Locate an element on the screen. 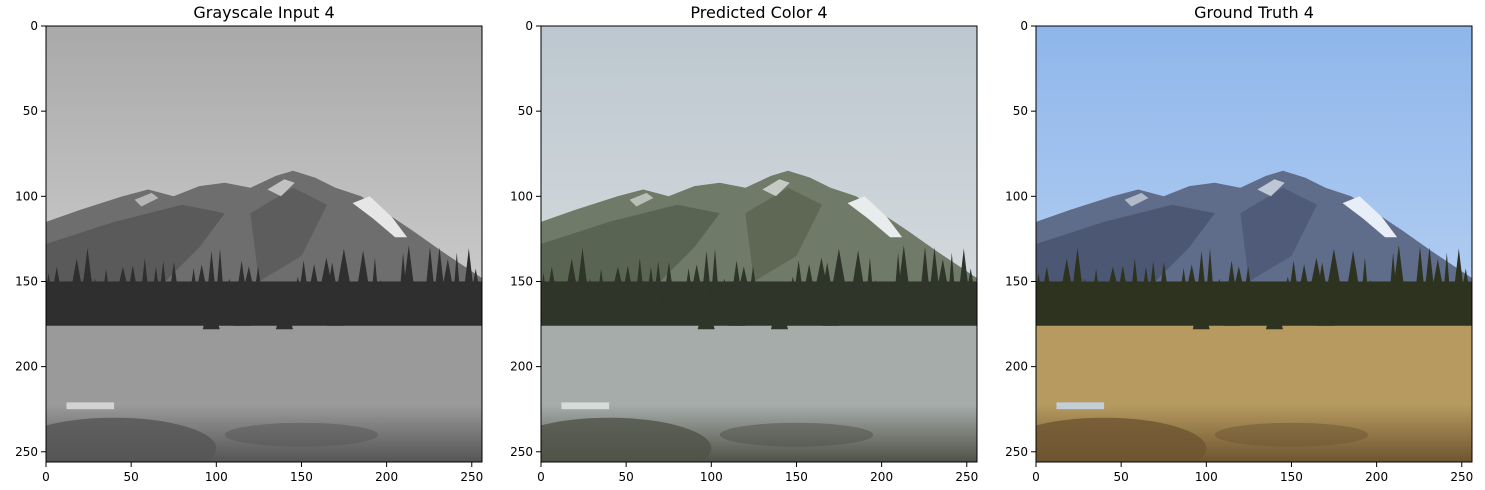  panel-title: Ground Truth 4 is located at coordinates (1254, 12).